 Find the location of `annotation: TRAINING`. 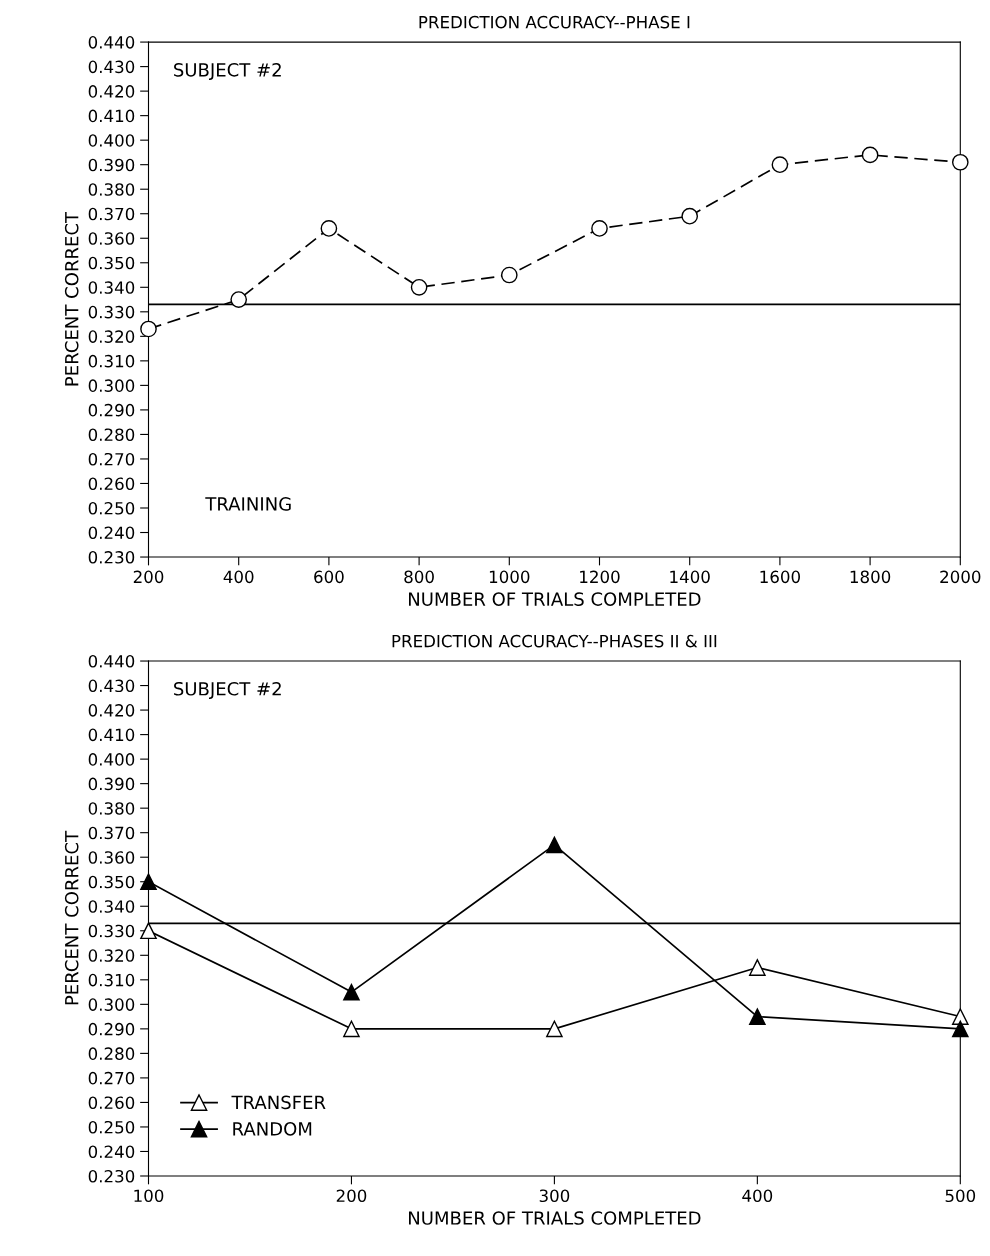

annotation: TRAINING is located at coordinates (248, 504).